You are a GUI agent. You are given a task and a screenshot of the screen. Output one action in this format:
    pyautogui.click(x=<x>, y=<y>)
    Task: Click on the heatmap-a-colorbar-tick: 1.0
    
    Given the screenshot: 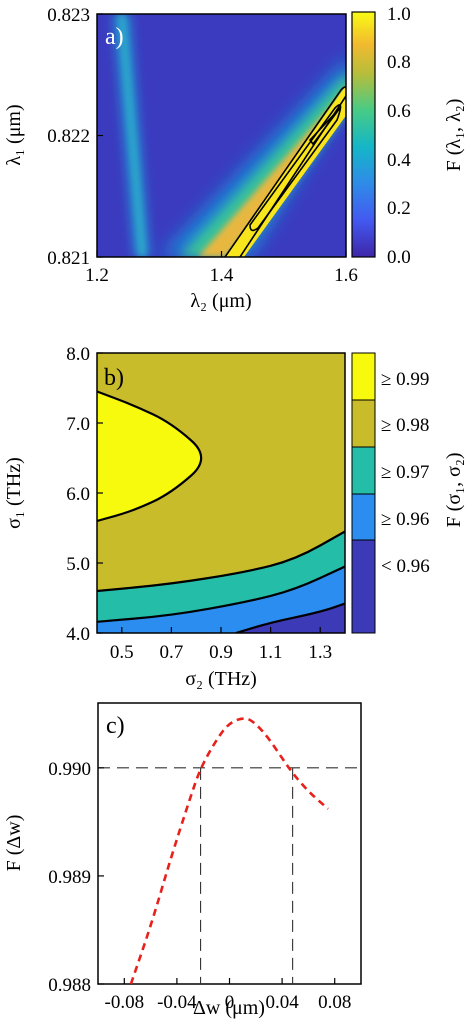 What is the action you would take?
    pyautogui.click(x=399, y=14)
    